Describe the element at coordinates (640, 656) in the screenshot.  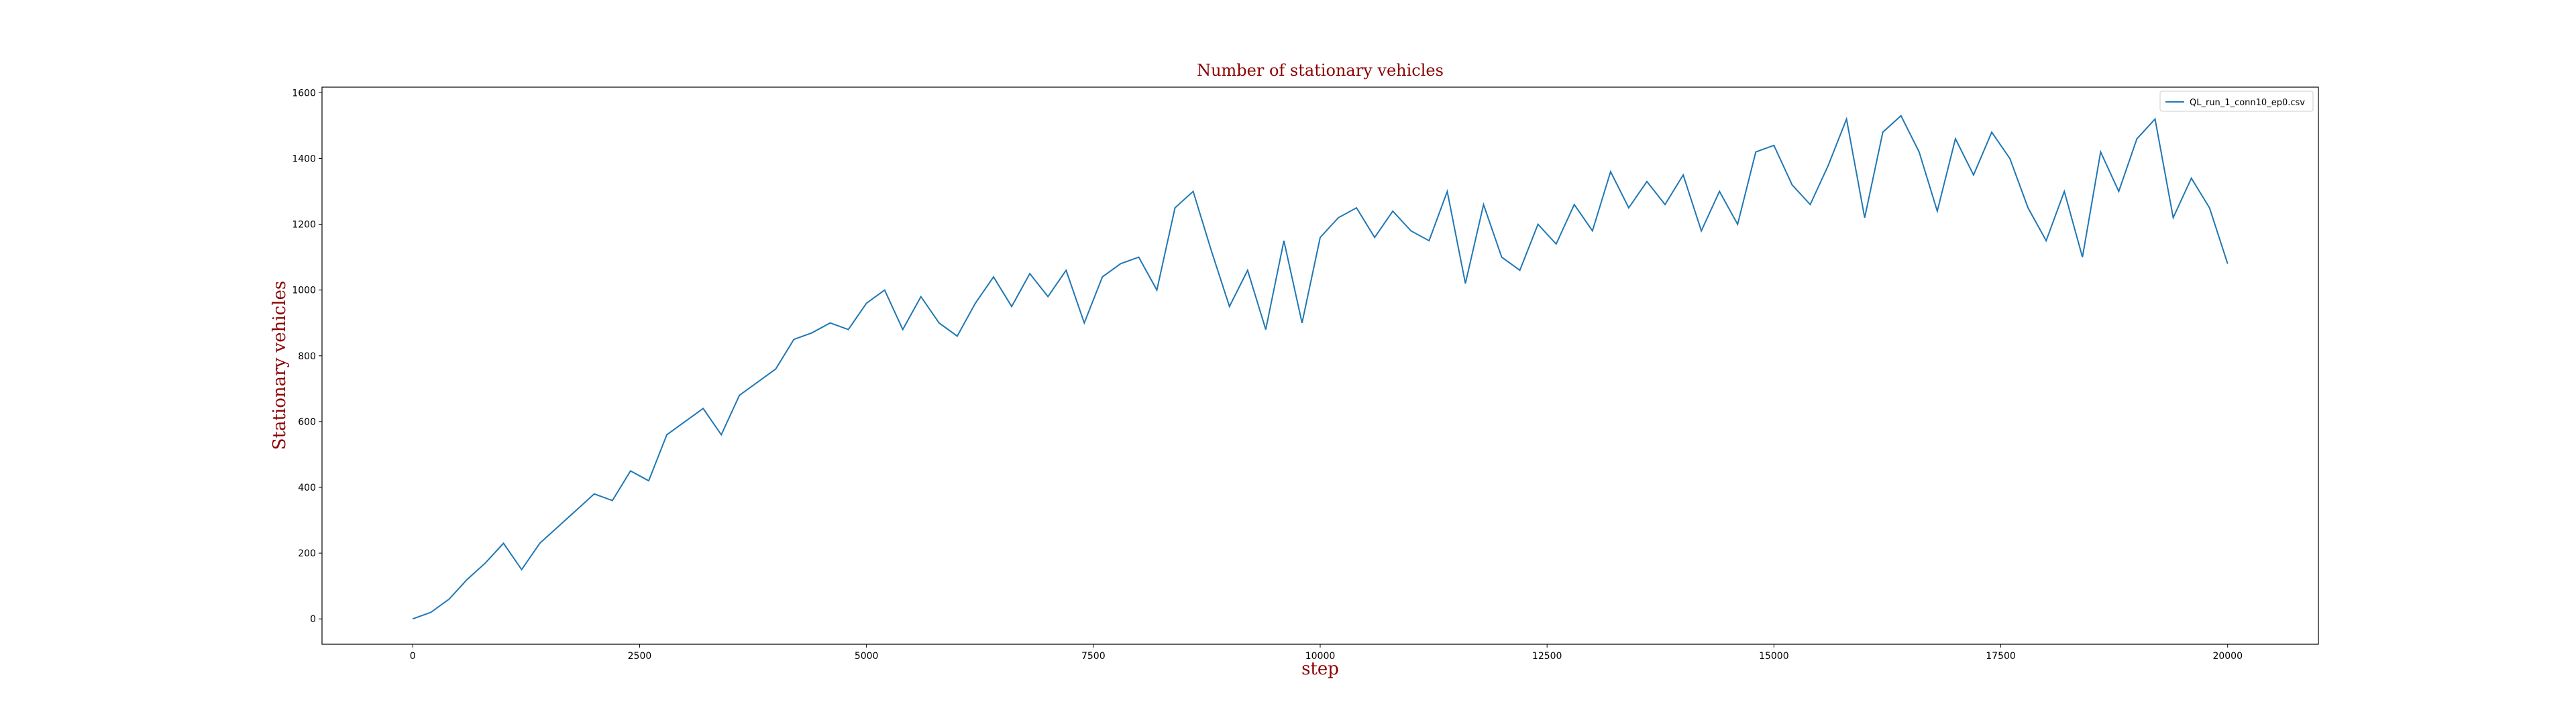
I see `x-tick-label: 2500` at that location.